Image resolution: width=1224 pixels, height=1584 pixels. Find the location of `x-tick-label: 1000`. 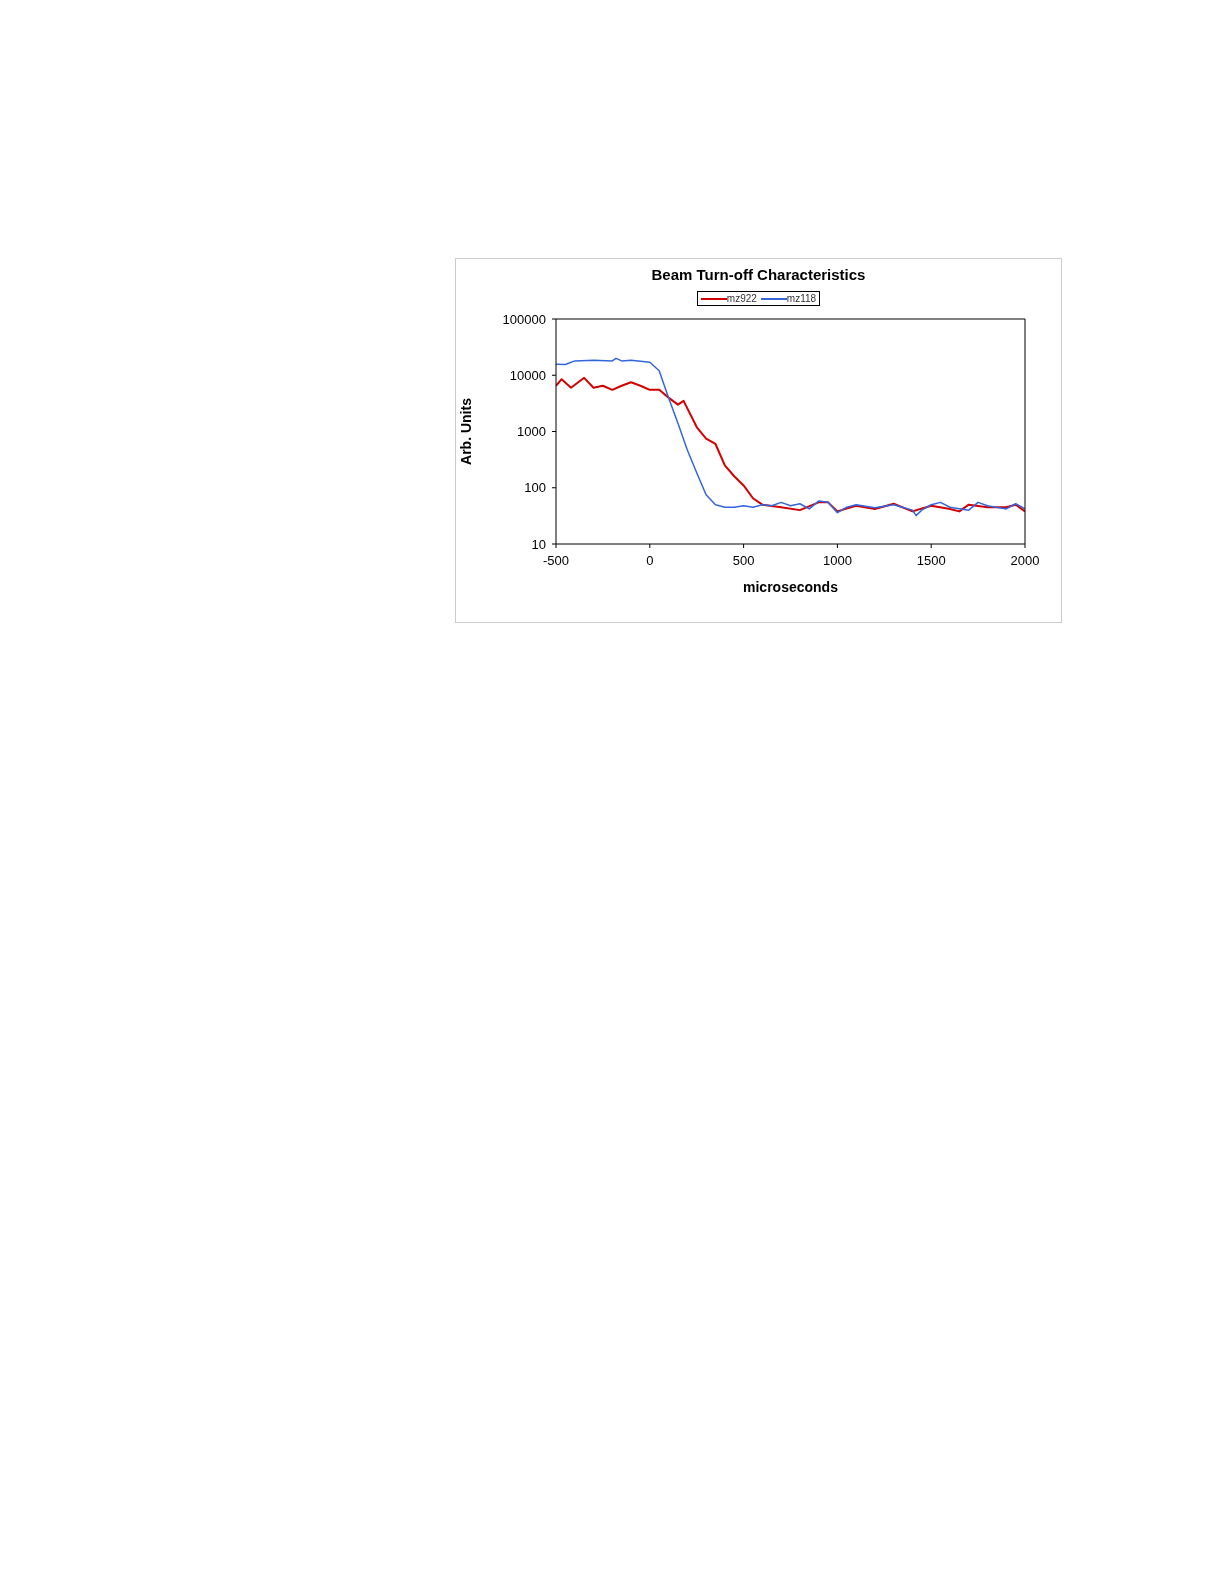

x-tick-label: 1000 is located at coordinates (837, 561).